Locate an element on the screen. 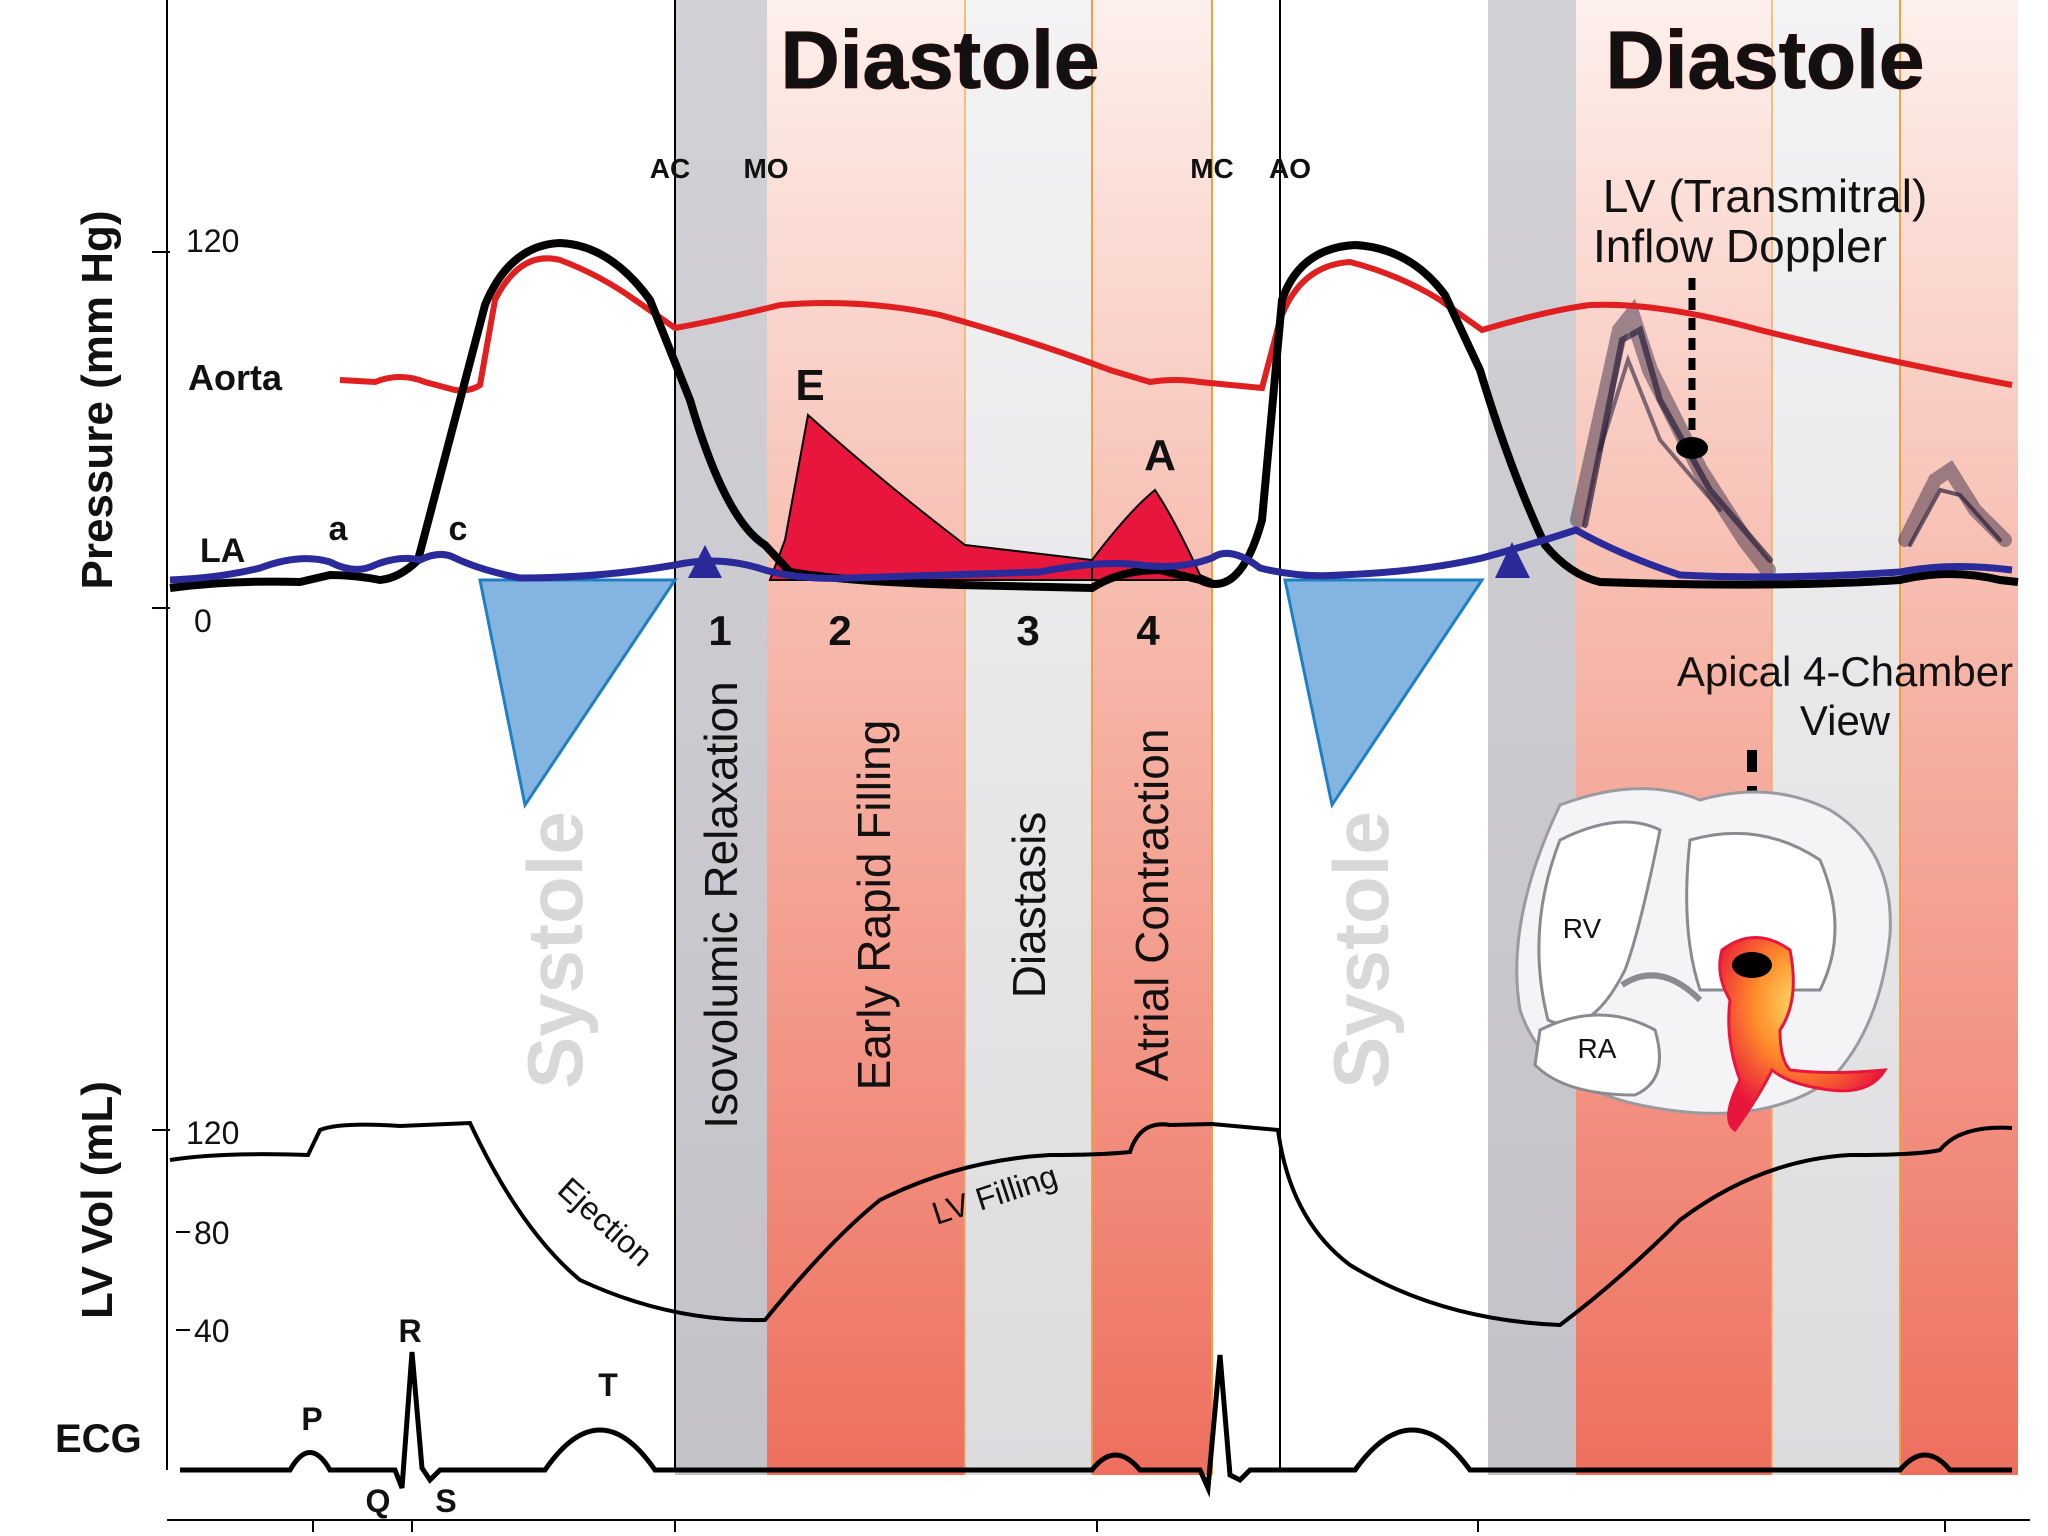 This screenshot has width=2048, height=1536. valve-ac-label: AC is located at coordinates (670, 168).